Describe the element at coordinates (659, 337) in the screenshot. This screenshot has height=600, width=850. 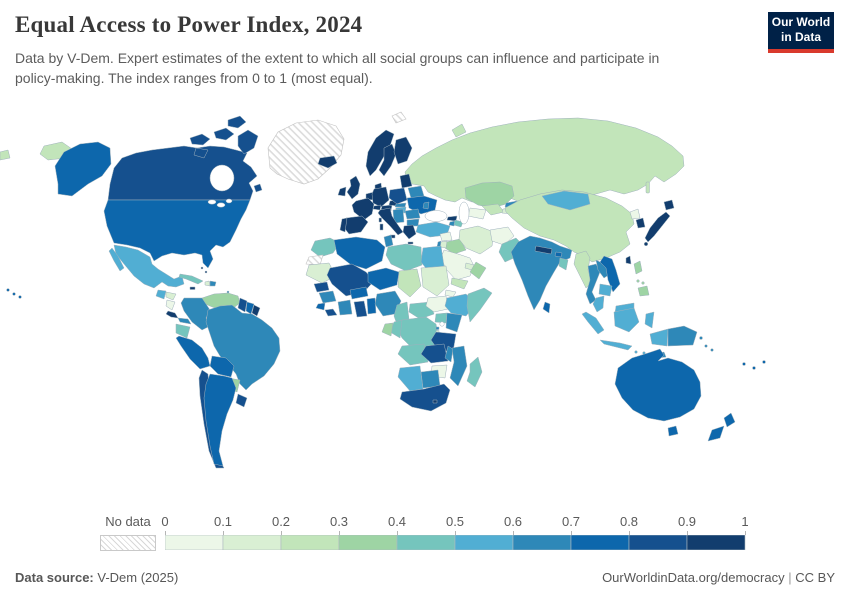
I see `country-indonesia-west-papua` at that location.